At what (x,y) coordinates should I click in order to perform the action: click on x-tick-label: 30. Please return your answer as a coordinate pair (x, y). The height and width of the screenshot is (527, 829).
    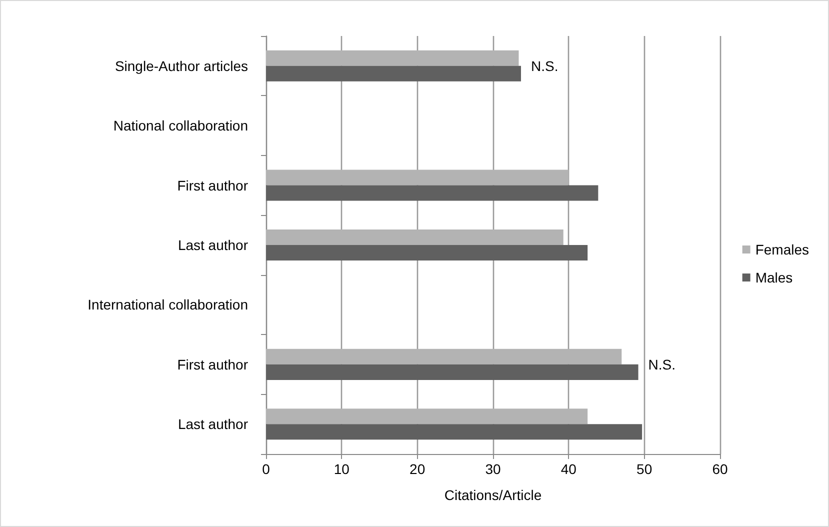
    Looking at the image, I should click on (493, 469).